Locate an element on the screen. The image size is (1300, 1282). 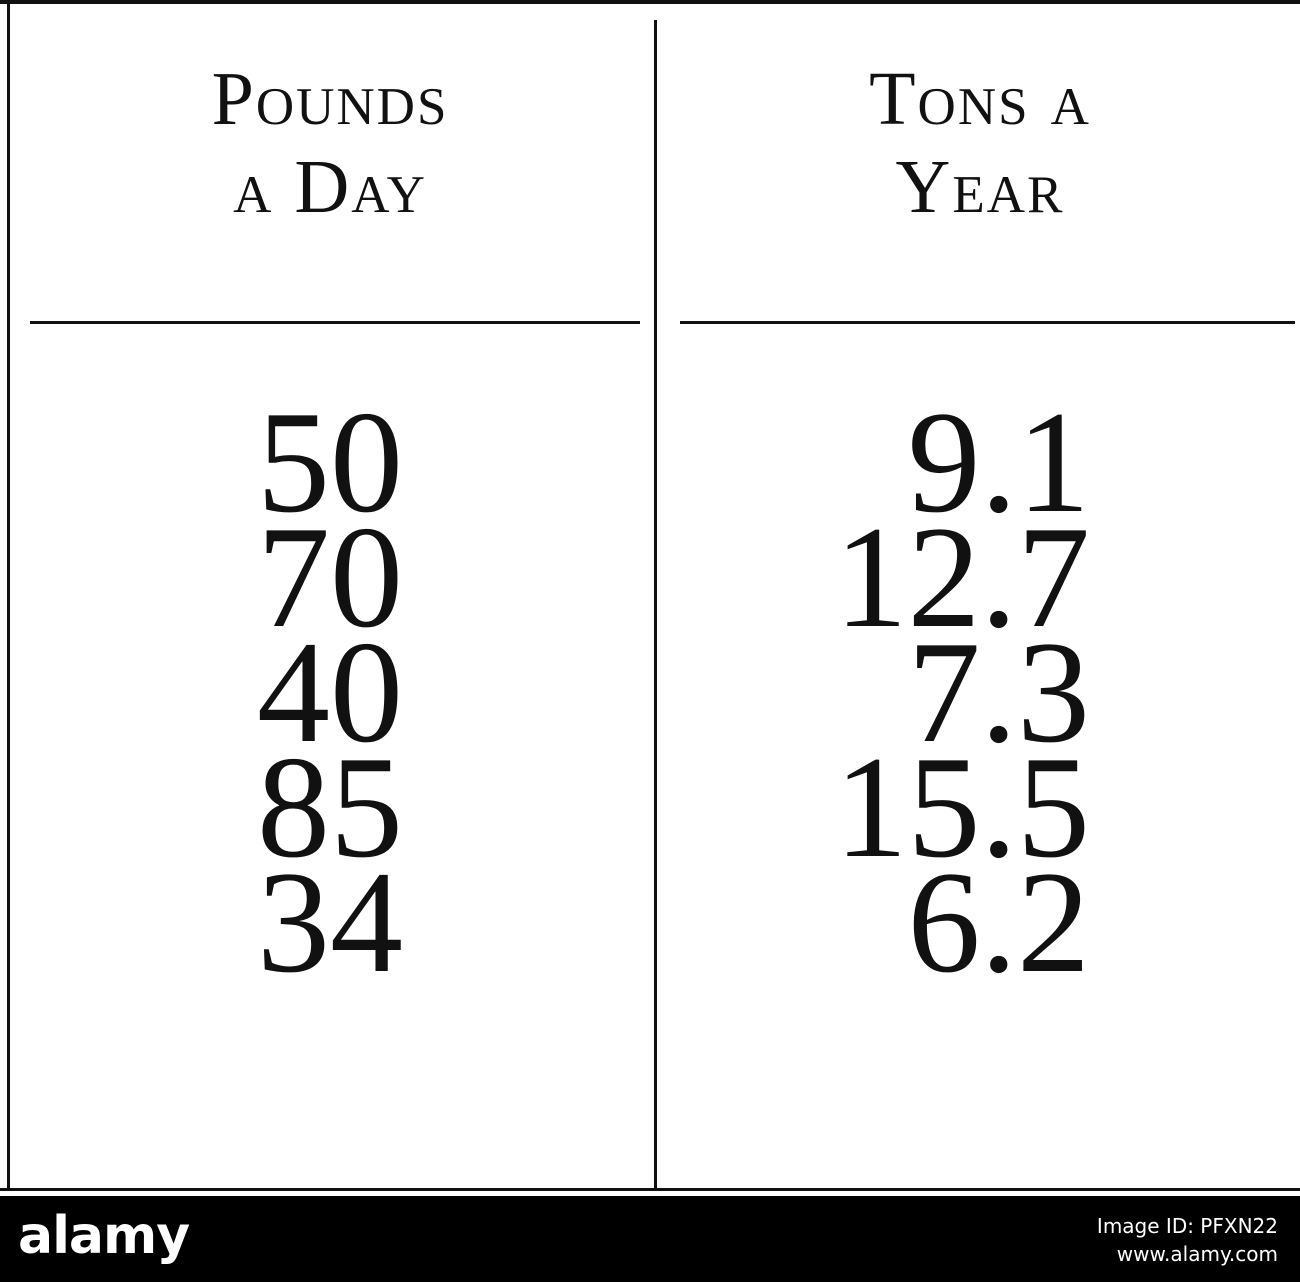
table-cell: 40 is located at coordinates (330, 692).